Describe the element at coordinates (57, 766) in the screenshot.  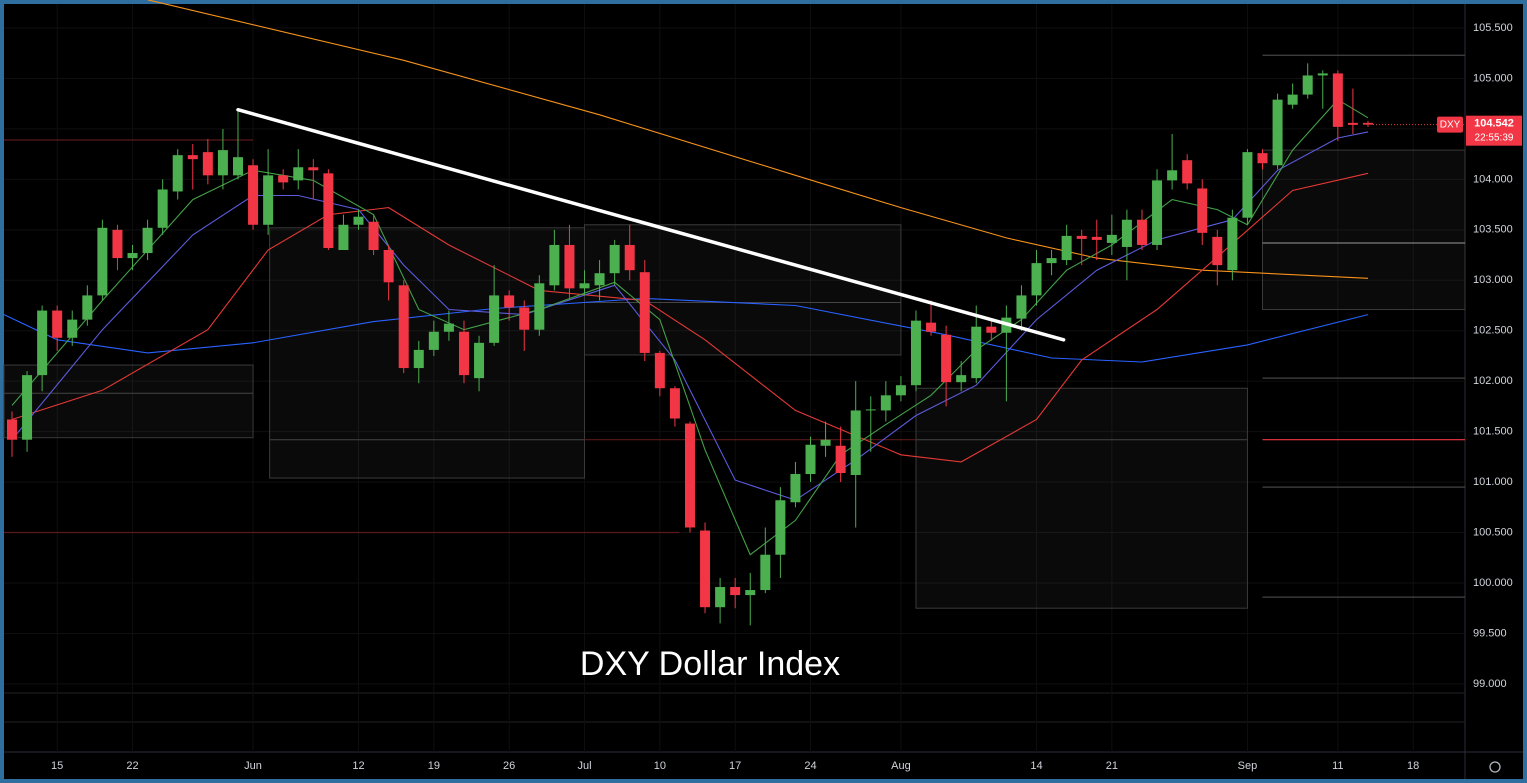
I see `x-tick-label: 15` at that location.